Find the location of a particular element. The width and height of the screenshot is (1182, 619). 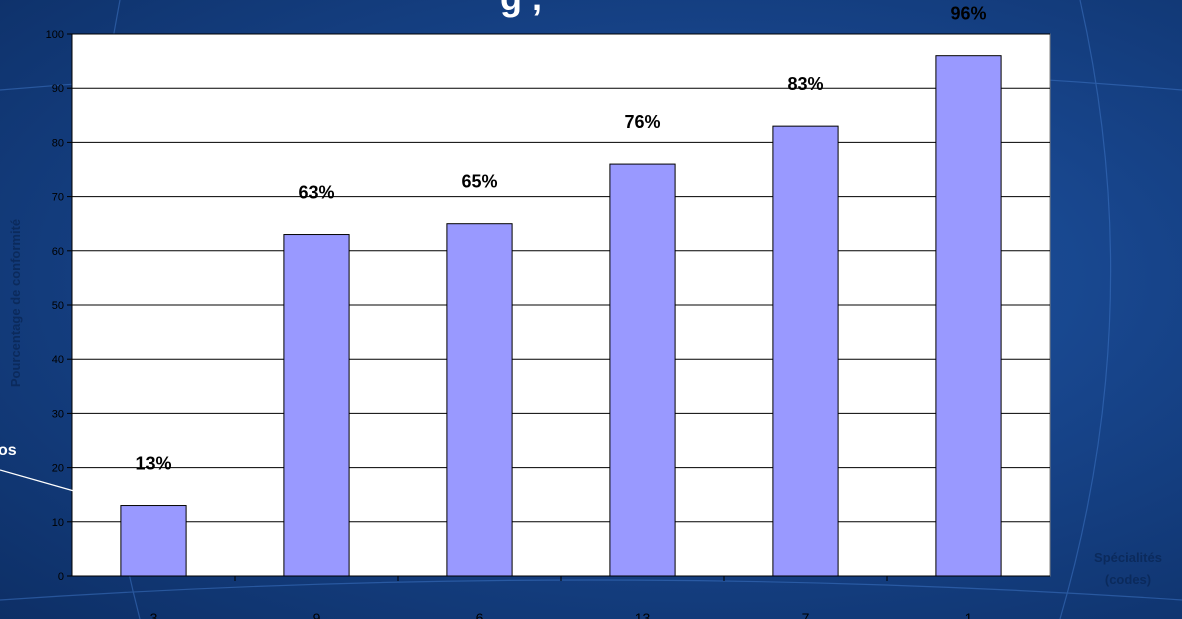

x-tick-label-7: 7 is located at coordinates (806, 614).